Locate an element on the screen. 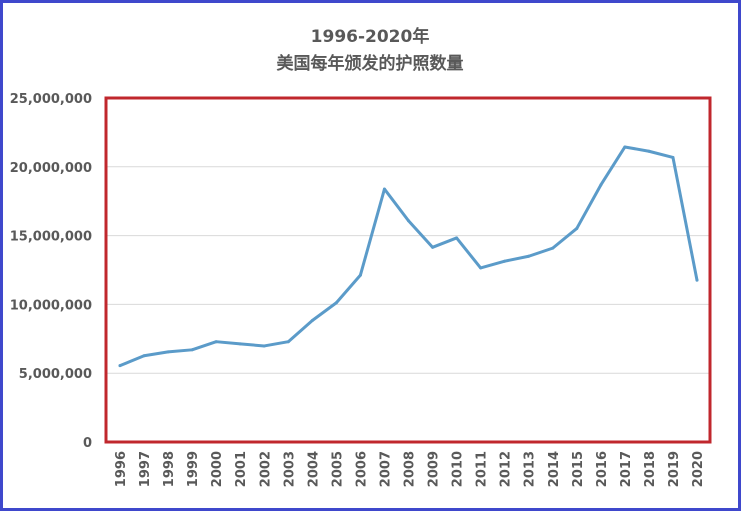 The width and height of the screenshot is (741, 515). x-tick-label: 2016 is located at coordinates (602, 469).